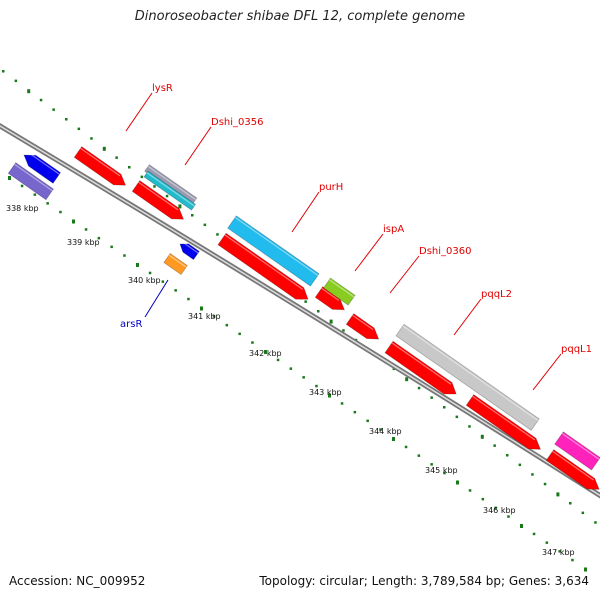 The image size is (600, 600). Describe the element at coordinates (162, 88) in the screenshot. I see `gene-label-lysr: lysR` at that location.